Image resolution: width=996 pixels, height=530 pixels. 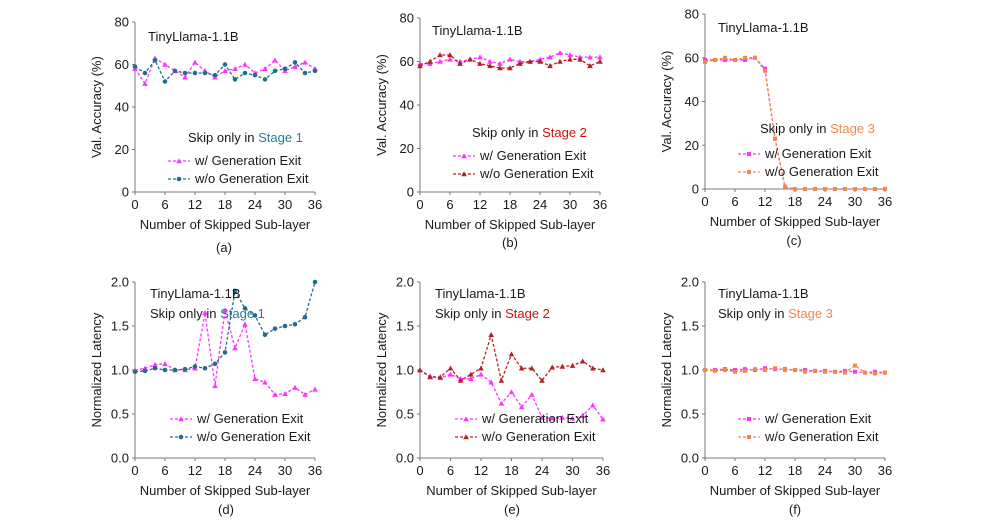 What do you see at coordinates (795, 128) in the screenshot?
I see `annotation-prefix: Skip only in` at bounding box center [795, 128].